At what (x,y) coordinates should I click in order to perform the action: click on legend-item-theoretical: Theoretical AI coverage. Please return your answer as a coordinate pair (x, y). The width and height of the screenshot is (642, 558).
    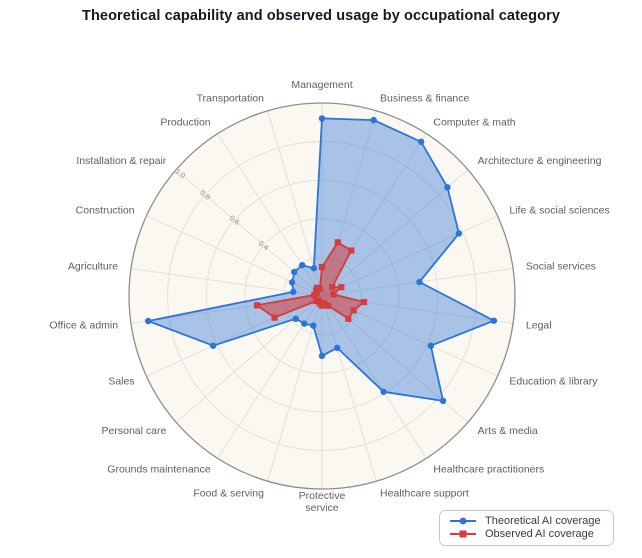
    Looking at the image, I should click on (524, 521).